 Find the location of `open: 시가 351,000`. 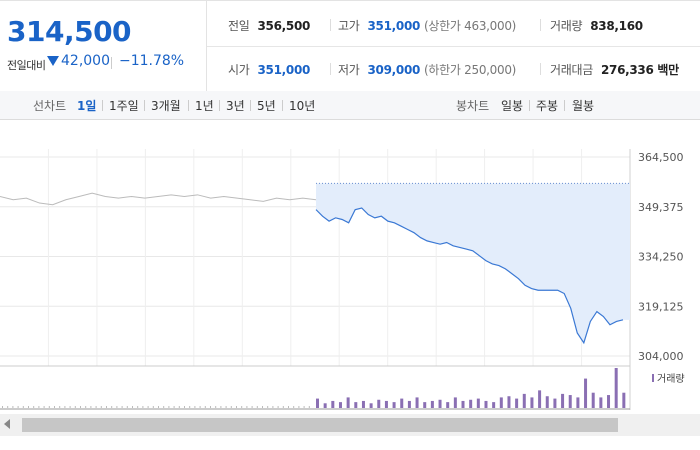

open: 시가 351,000 is located at coordinates (269, 69).